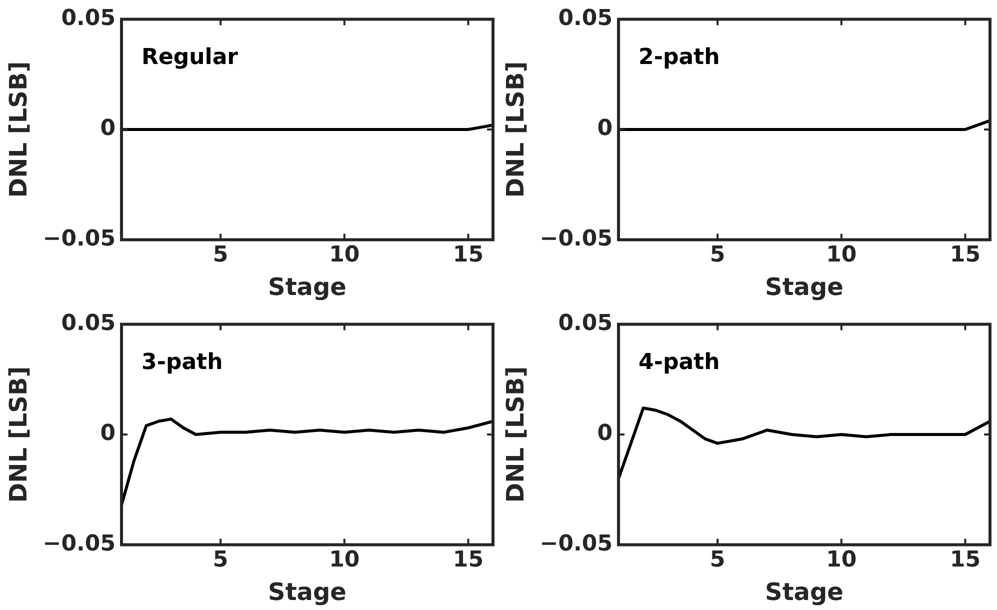 The height and width of the screenshot is (610, 997). Describe the element at coordinates (190, 57) in the screenshot. I see `annotation: Regular` at that location.